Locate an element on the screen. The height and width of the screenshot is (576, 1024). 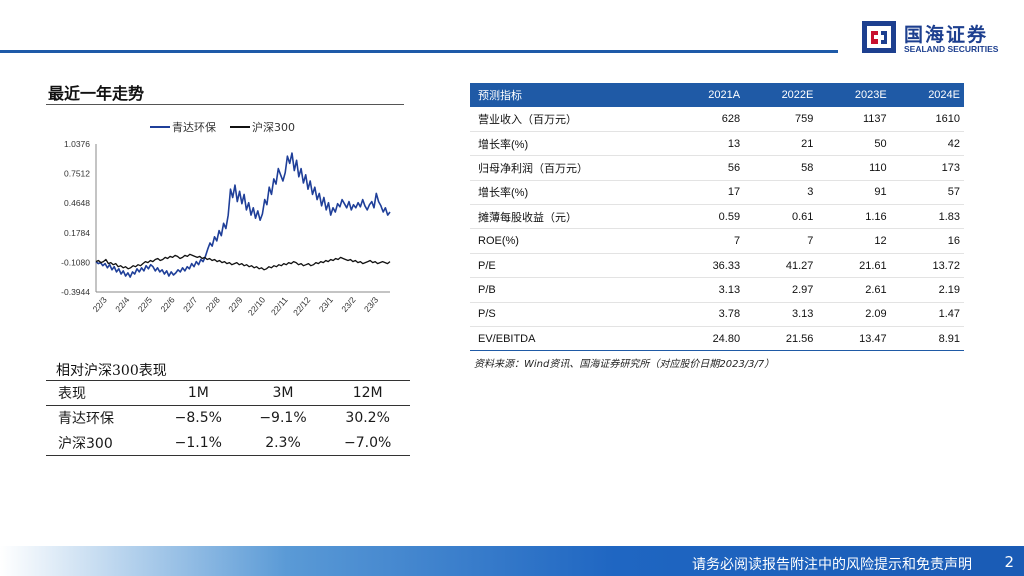
table-row: P/E 36.33 41.27 21.61 13.72 is located at coordinates (717, 266).